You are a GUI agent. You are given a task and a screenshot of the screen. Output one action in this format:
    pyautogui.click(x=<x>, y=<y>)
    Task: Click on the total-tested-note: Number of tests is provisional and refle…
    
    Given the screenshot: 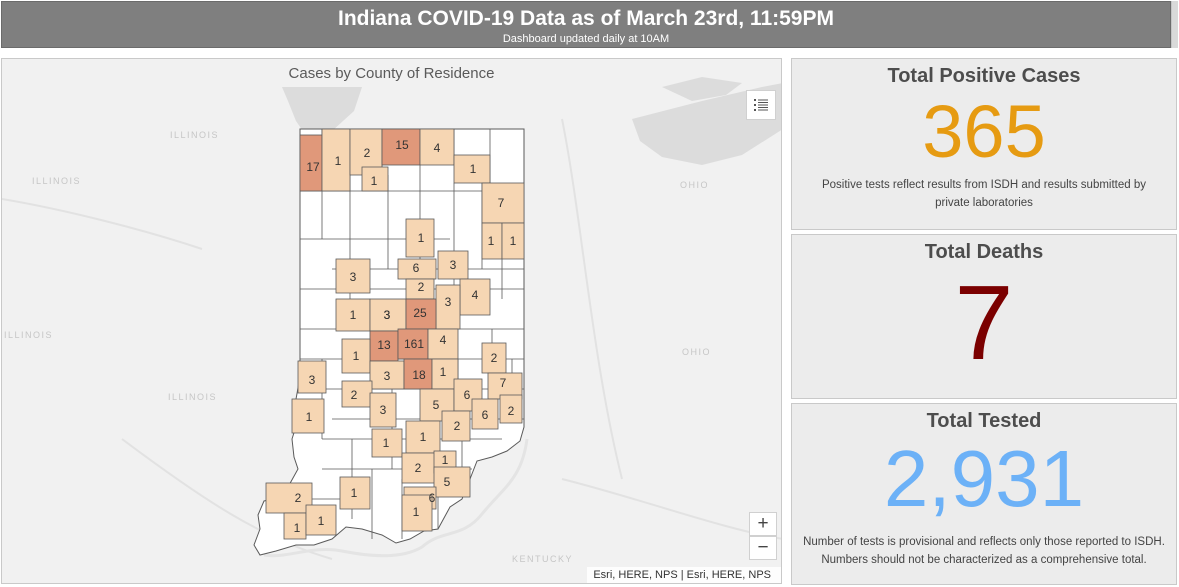 What is the action you would take?
    pyautogui.click(x=984, y=551)
    